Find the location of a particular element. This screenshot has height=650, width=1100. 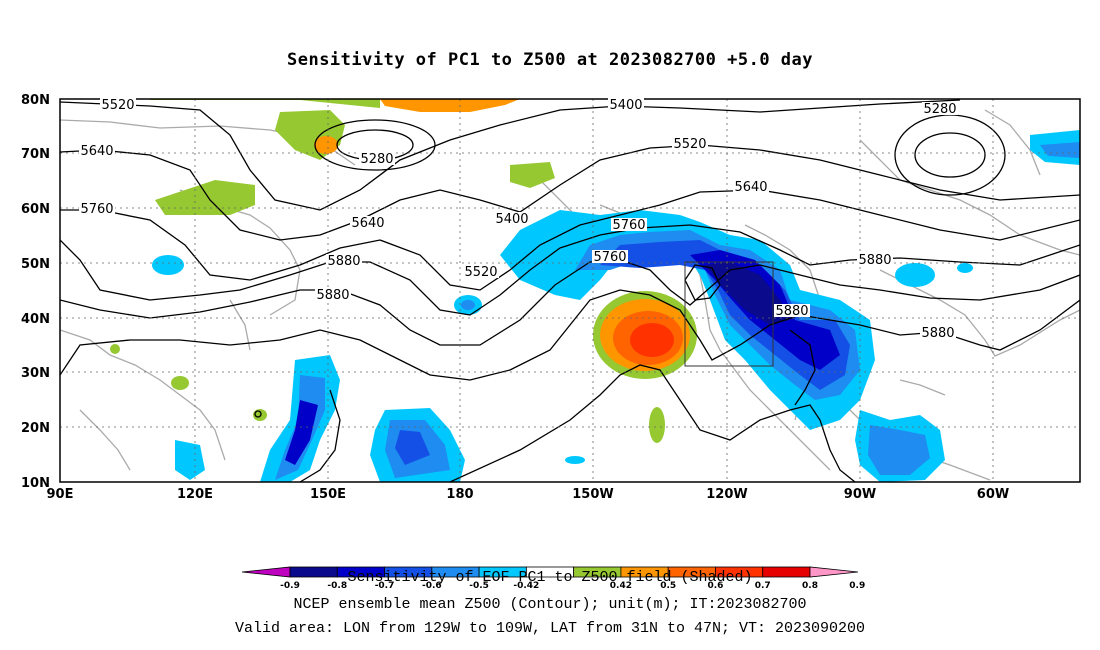

colorbar-tick-label: -0.42 is located at coordinates (526, 586).